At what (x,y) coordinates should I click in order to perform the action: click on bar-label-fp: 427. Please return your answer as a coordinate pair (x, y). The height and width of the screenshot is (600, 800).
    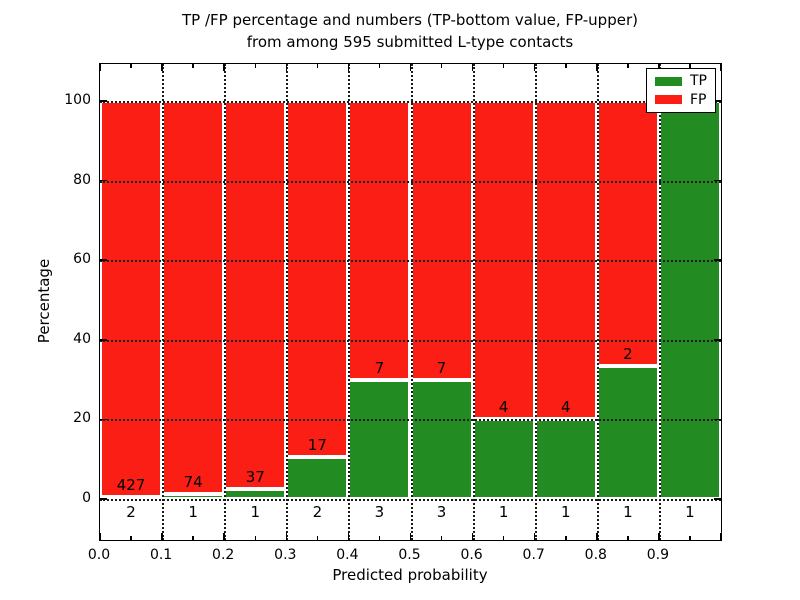
    Looking at the image, I should click on (131, 485).